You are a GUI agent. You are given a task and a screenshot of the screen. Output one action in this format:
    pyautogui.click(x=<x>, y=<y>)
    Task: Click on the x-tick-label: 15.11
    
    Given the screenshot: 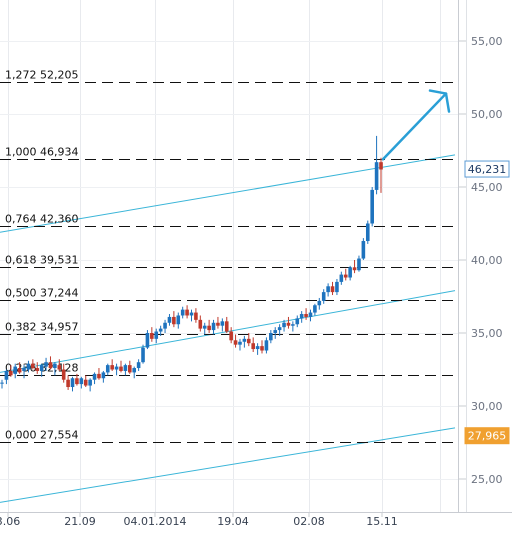 What is the action you would take?
    pyautogui.click(x=382, y=521)
    